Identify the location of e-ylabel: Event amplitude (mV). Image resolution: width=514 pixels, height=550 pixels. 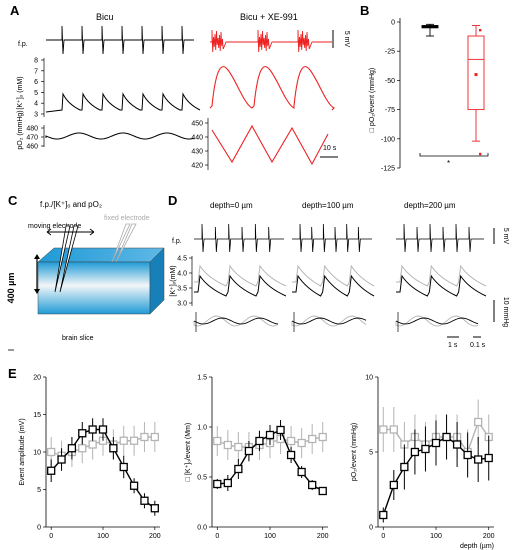
(22, 451).